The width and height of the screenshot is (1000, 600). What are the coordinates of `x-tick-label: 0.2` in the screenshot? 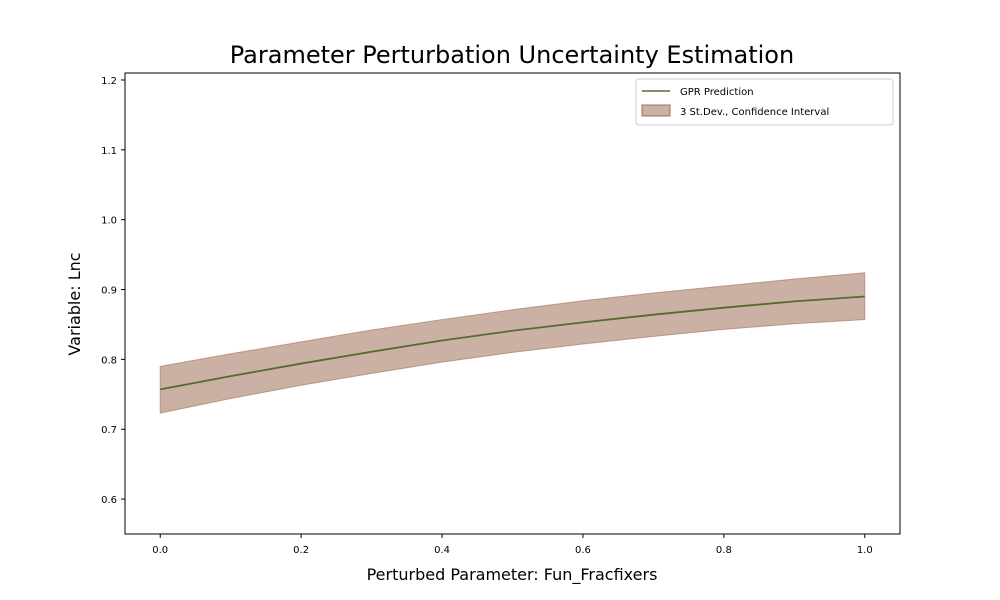 It's located at (301, 550).